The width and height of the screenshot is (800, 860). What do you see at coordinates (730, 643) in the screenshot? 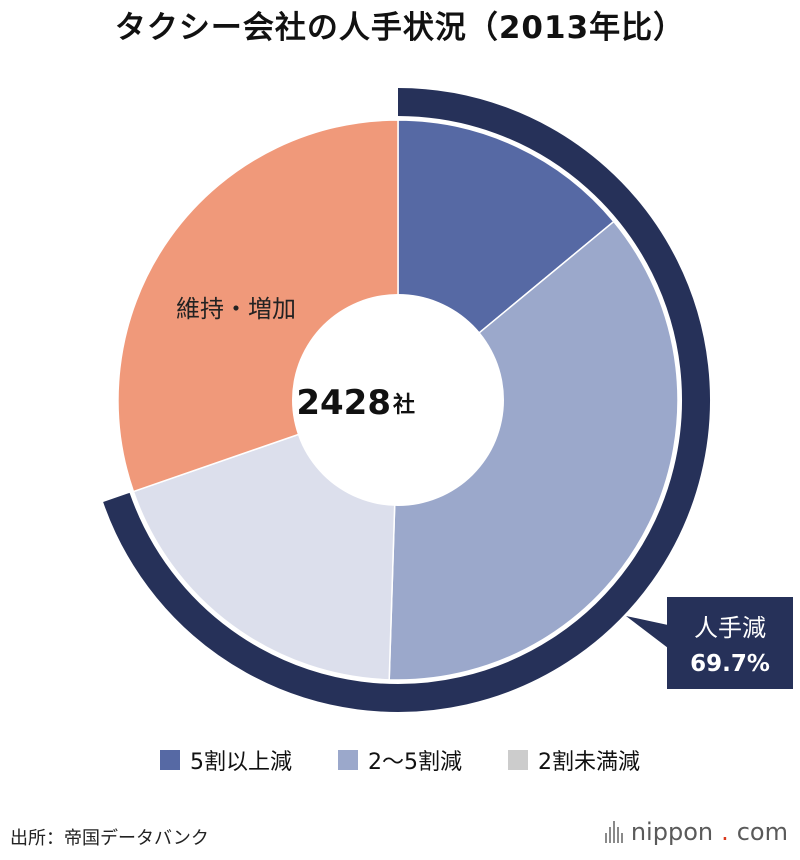
I see `callout-box` at bounding box center [730, 643].